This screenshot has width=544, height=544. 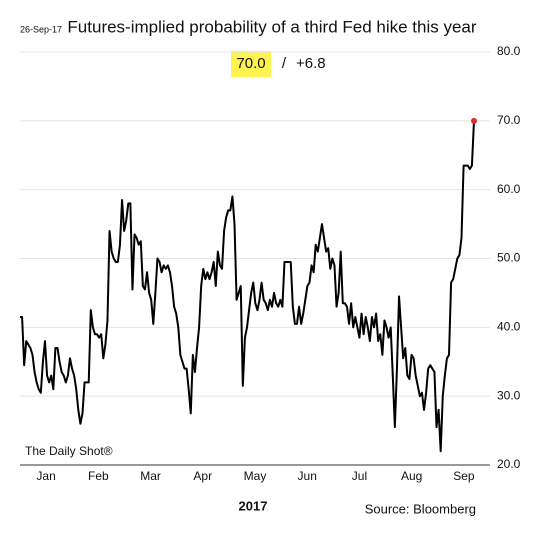 What do you see at coordinates (464, 476) in the screenshot?
I see `x-tick-label: Sep` at bounding box center [464, 476].